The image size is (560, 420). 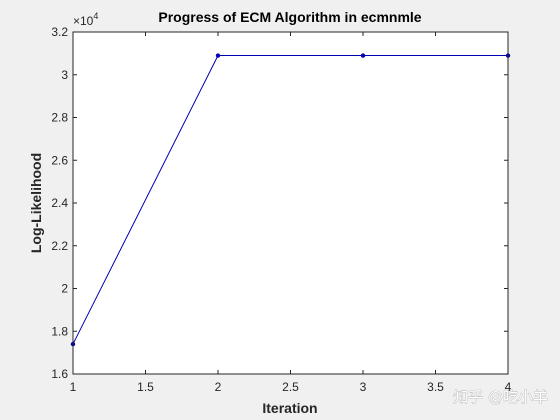 What do you see at coordinates (59, 32) in the screenshot?
I see `y-tick-label: 3.2` at bounding box center [59, 32].